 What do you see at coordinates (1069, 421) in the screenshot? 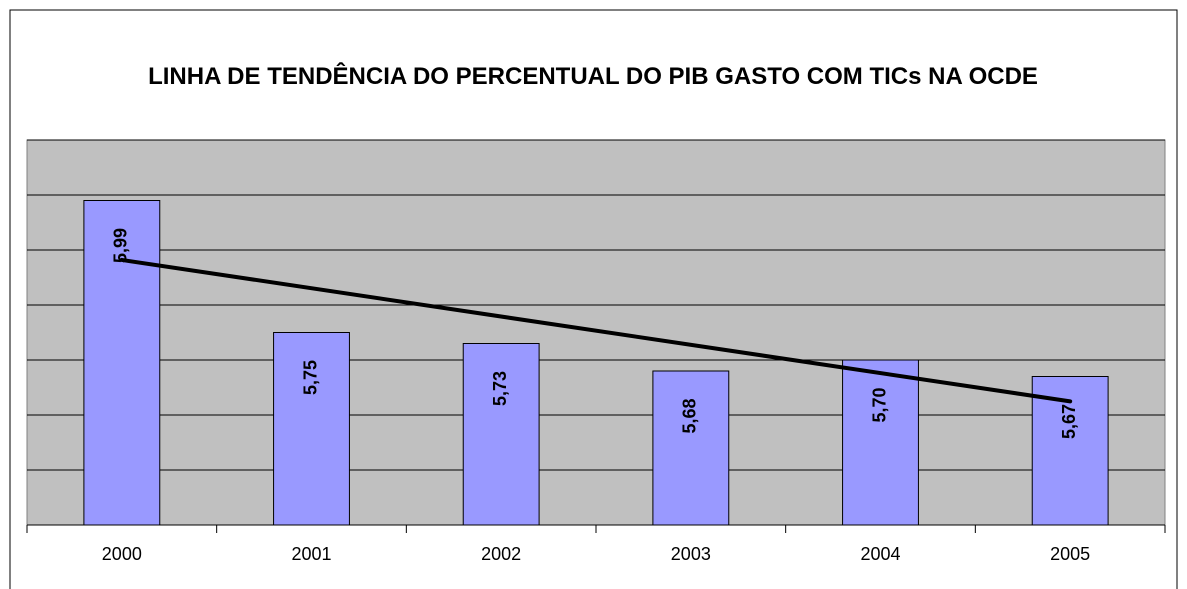
I see `value-label: 5,67` at bounding box center [1069, 421].